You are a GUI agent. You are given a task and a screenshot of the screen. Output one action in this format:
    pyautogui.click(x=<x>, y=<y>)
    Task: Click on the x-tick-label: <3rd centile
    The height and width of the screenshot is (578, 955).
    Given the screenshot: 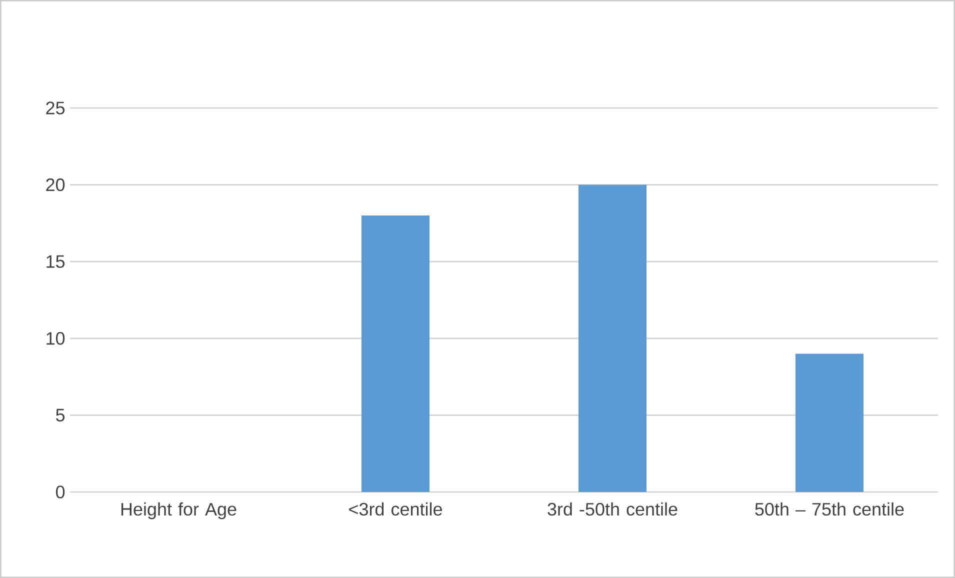 What is the action you would take?
    pyautogui.click(x=395, y=509)
    